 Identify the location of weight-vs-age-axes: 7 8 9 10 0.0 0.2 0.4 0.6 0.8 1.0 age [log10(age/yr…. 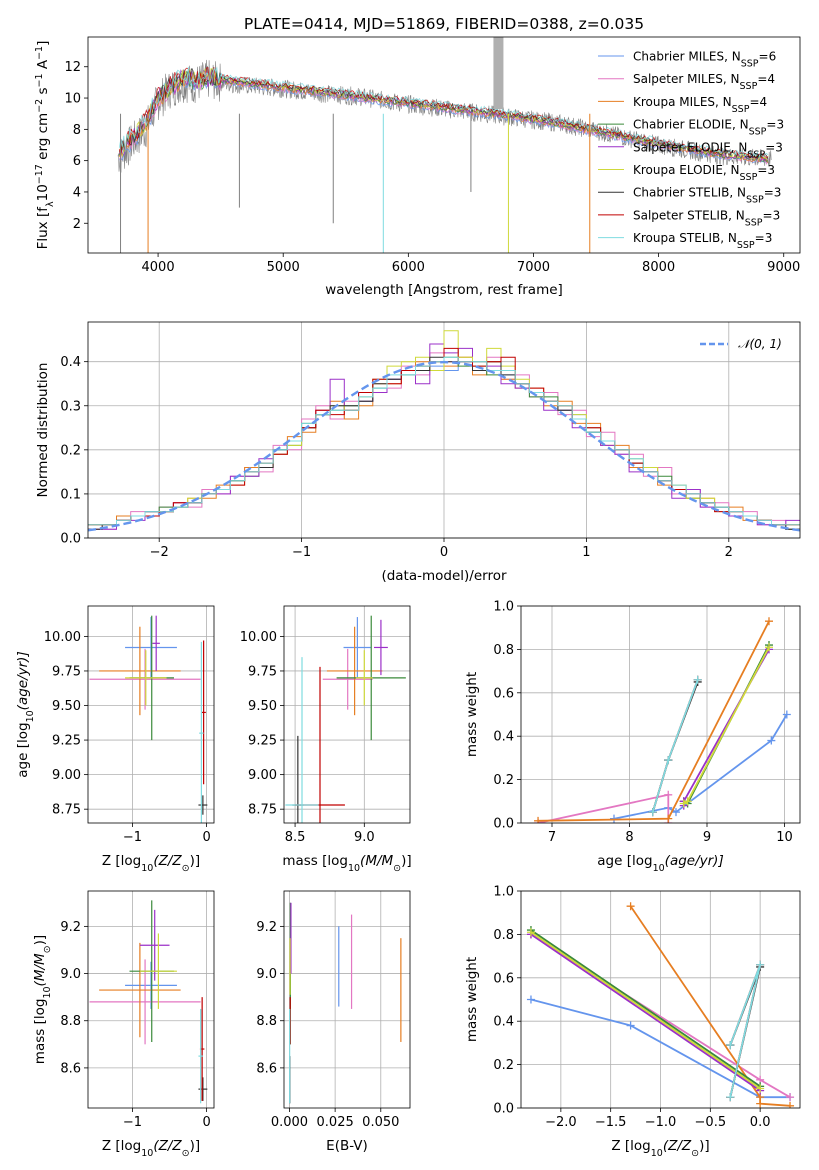
(632, 737).